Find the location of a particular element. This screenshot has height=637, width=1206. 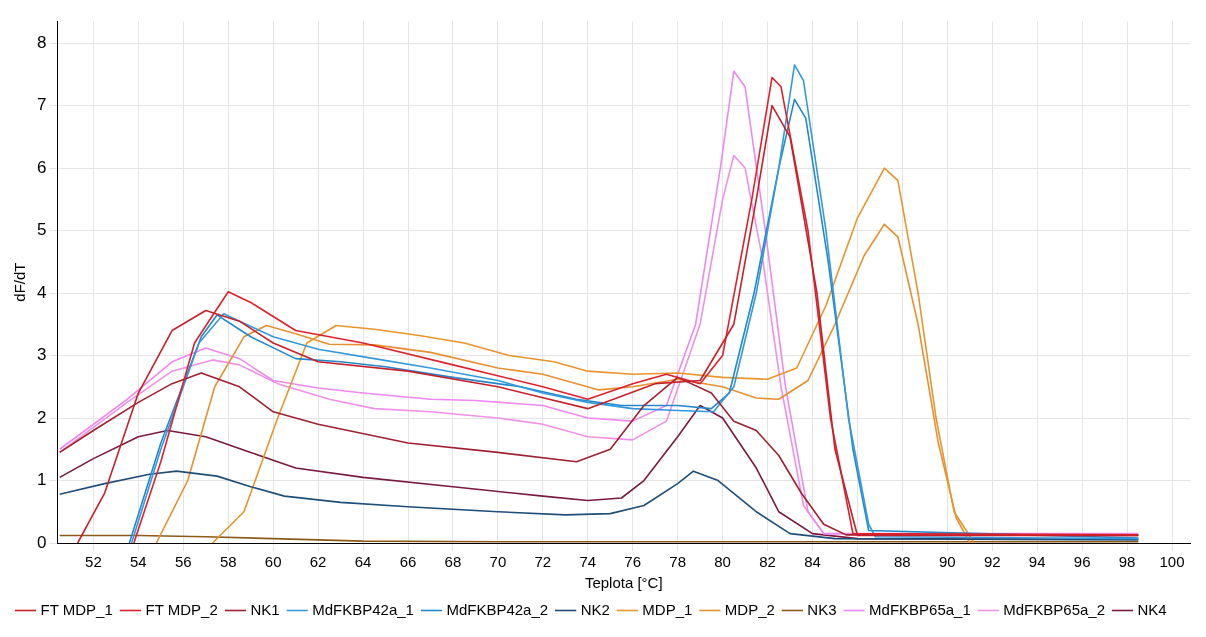

x-tick-label: 66 is located at coordinates (408, 562).